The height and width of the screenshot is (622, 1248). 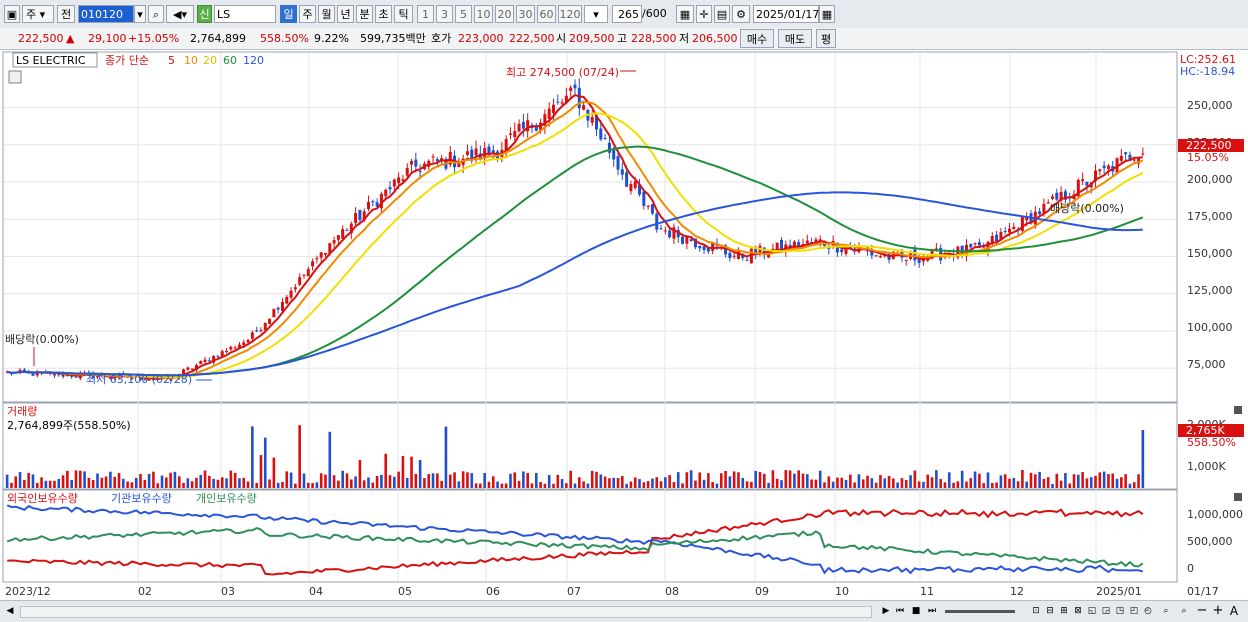 I want to click on zoom-out-icon: −, so click(x=1202, y=610).